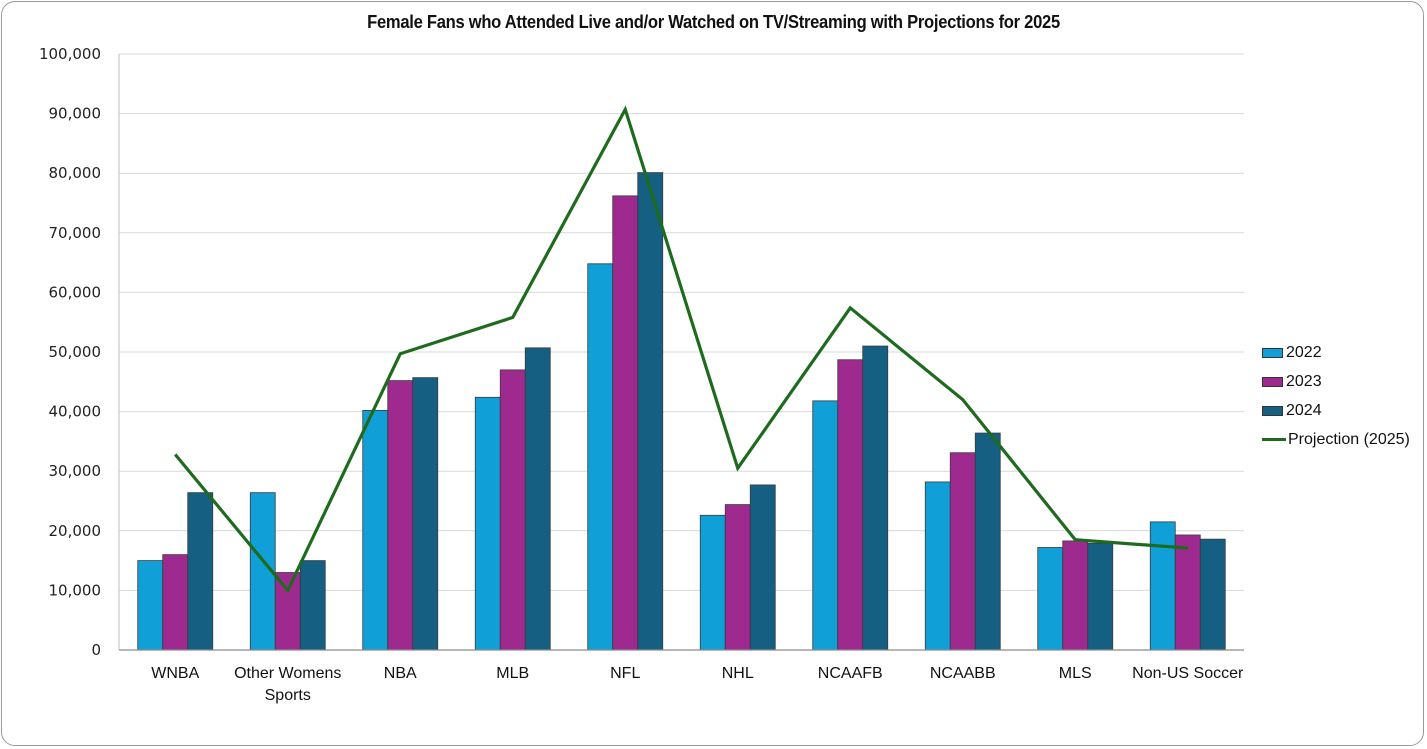  What do you see at coordinates (1050, 599) in the screenshot?
I see `bar-2022-mls` at bounding box center [1050, 599].